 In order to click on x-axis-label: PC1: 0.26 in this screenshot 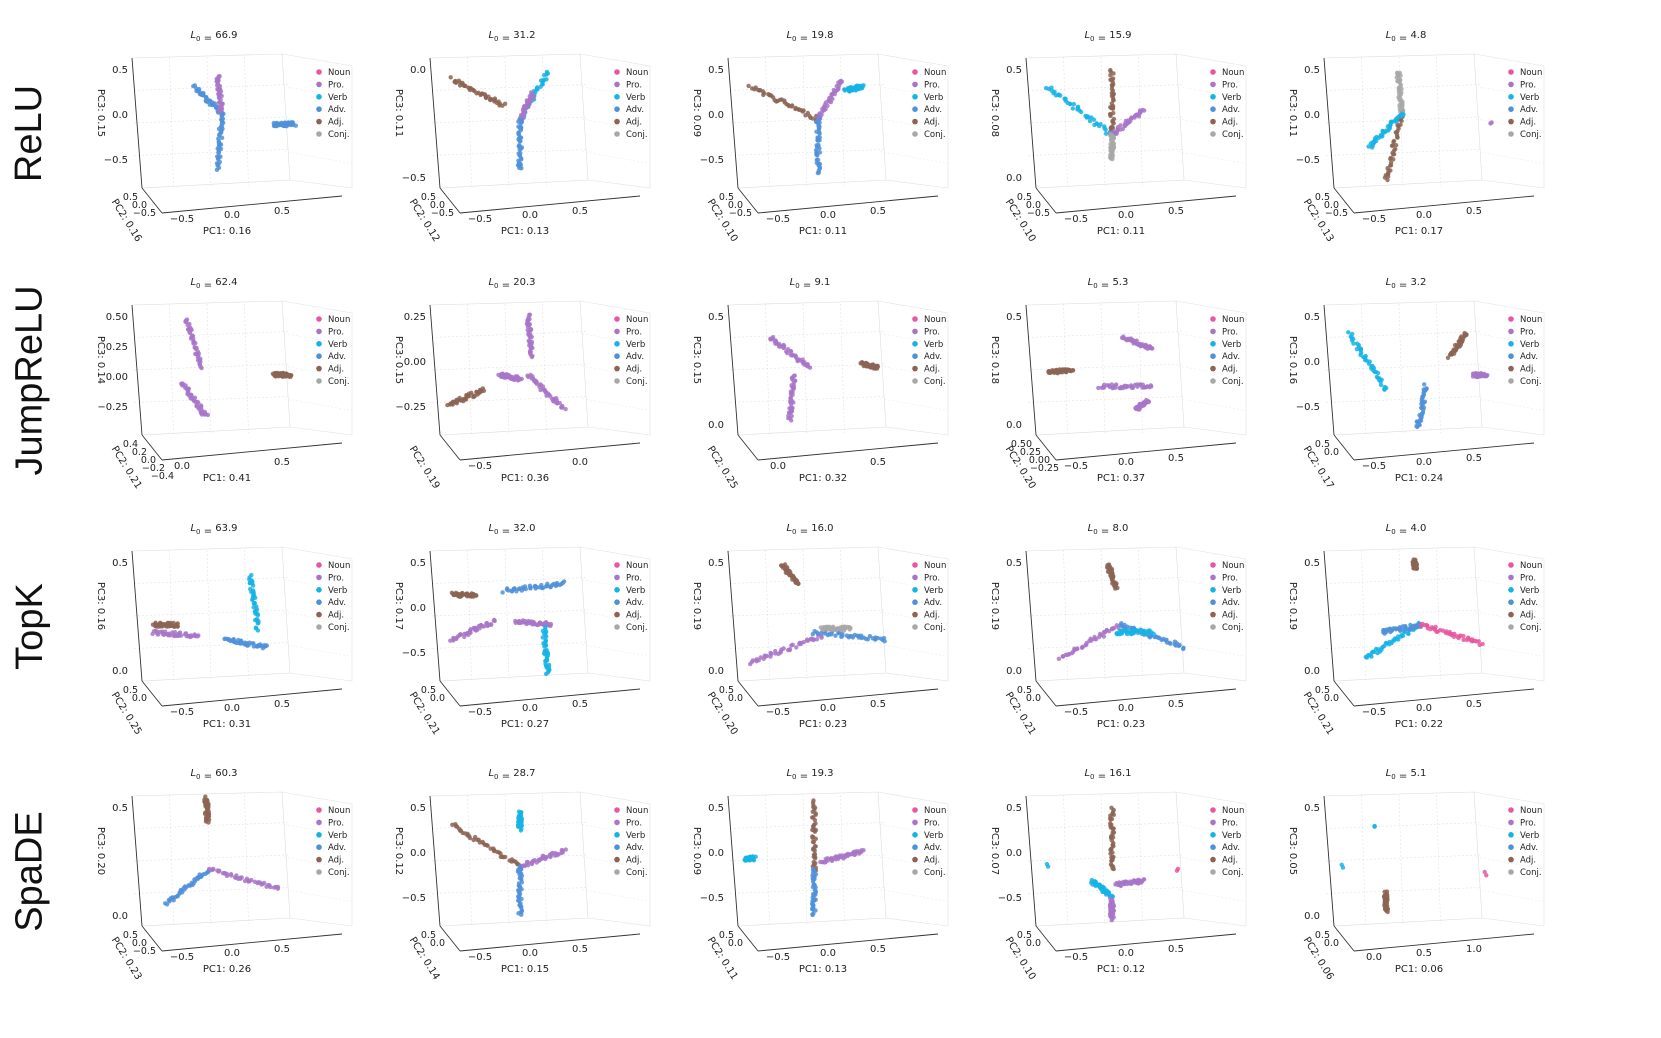, I will do `click(227, 969)`.